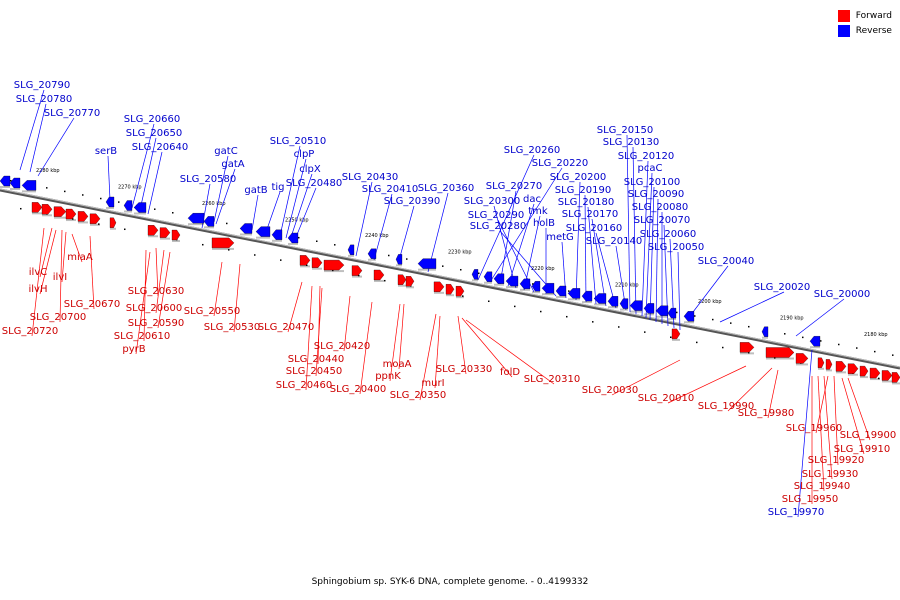 The image size is (900, 600). Describe the element at coordinates (225, 151) in the screenshot. I see `reverse-gene-label: gatC` at that location.